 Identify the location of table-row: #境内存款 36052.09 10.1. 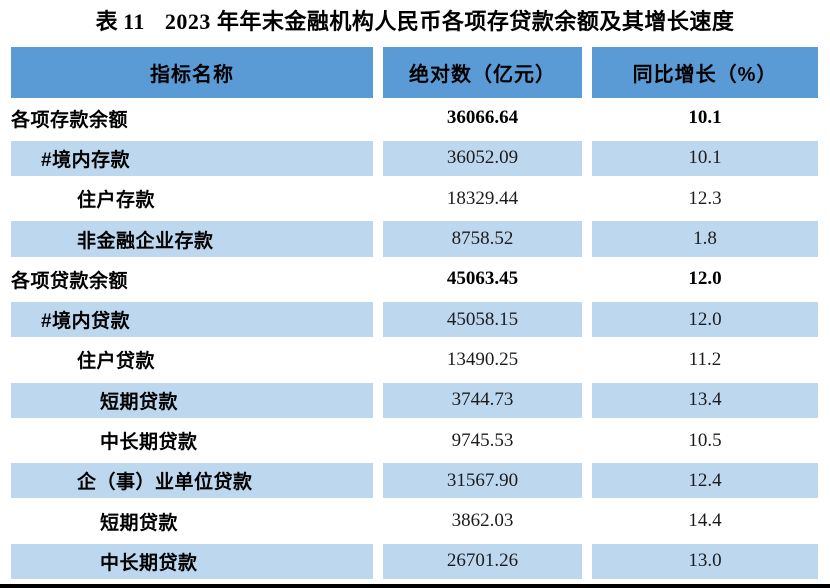
(414, 158).